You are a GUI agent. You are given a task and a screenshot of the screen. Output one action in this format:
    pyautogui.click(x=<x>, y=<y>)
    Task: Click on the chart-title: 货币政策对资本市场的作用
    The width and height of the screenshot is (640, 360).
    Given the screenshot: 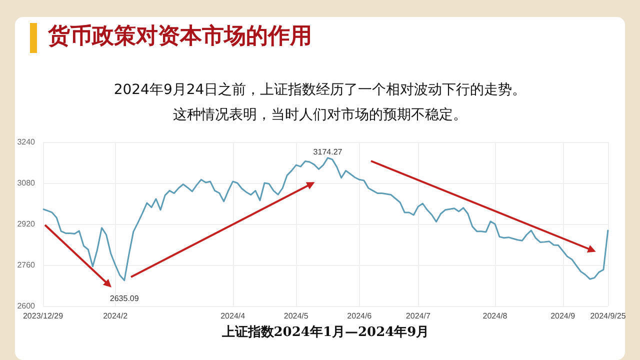 What is the action you would take?
    pyautogui.click(x=180, y=36)
    